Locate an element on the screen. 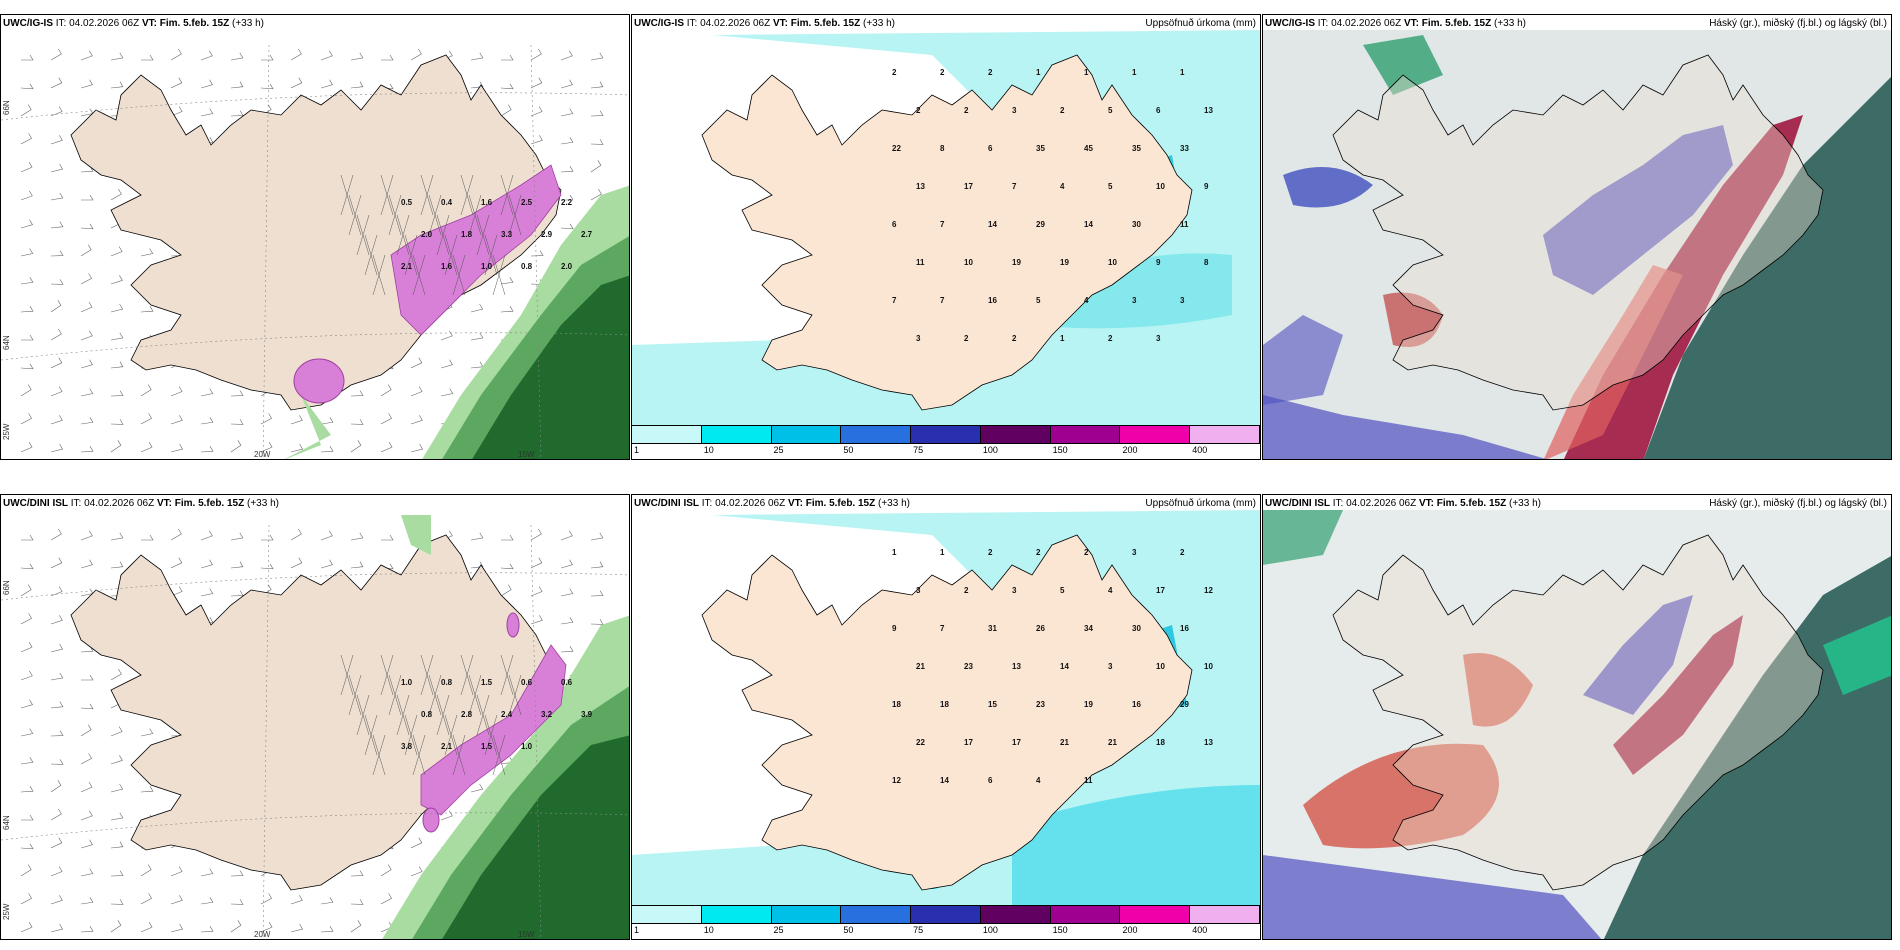 The width and height of the screenshot is (1900, 950). precip-value-label: 1 is located at coordinates (1062, 338).